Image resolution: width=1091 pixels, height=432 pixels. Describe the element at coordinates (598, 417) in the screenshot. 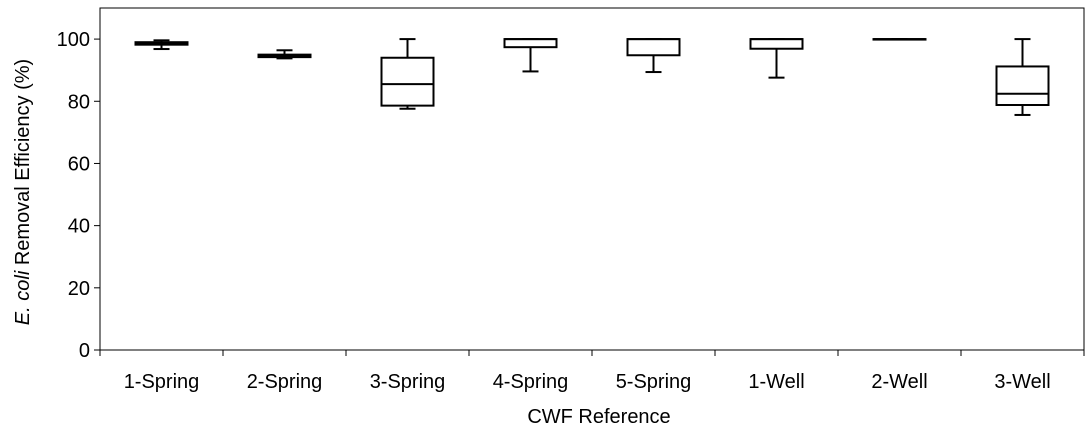

I see `x-axis-title: CWF Reference` at that location.